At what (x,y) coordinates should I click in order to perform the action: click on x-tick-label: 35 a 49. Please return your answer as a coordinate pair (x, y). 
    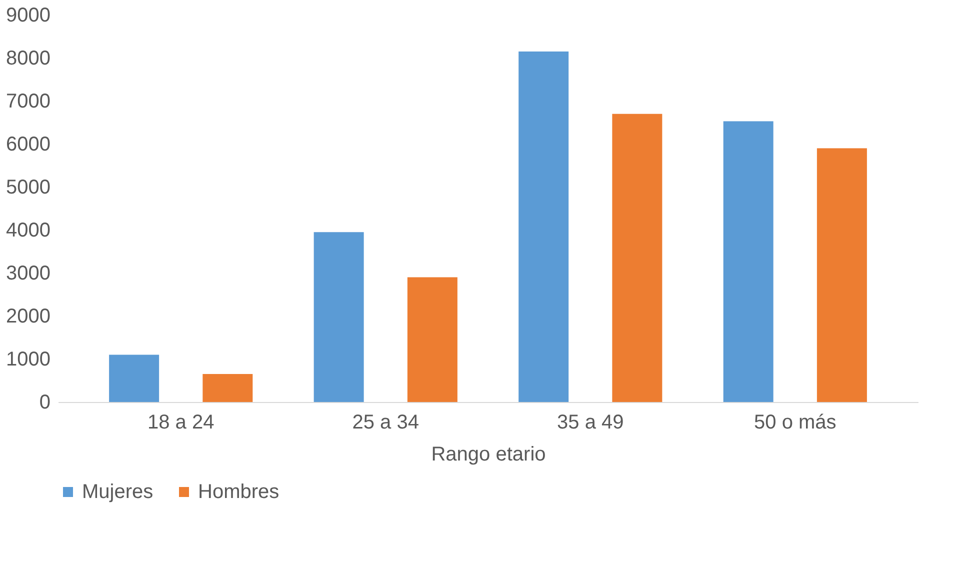
    Looking at the image, I should click on (590, 423).